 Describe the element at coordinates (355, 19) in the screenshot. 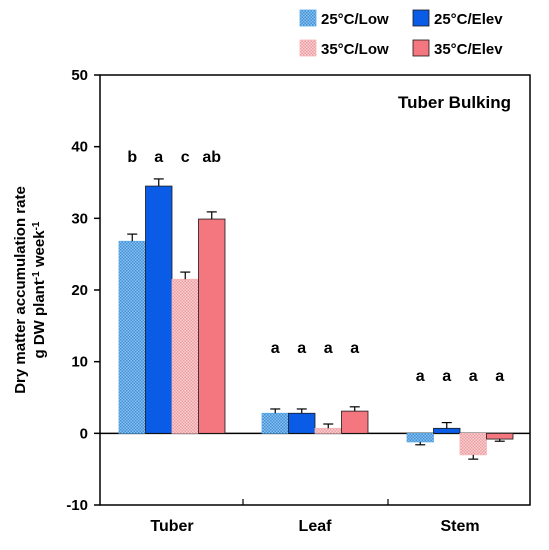

I see `legend-label-0: 25°C/Low` at that location.